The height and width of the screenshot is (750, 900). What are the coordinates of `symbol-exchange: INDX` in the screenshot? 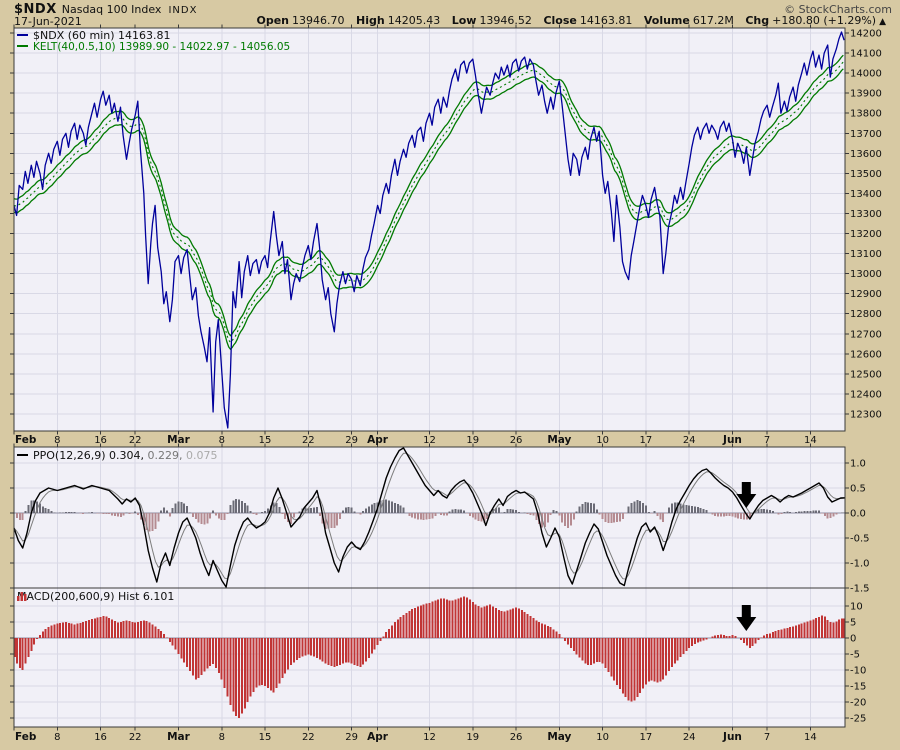 It's located at (183, 10).